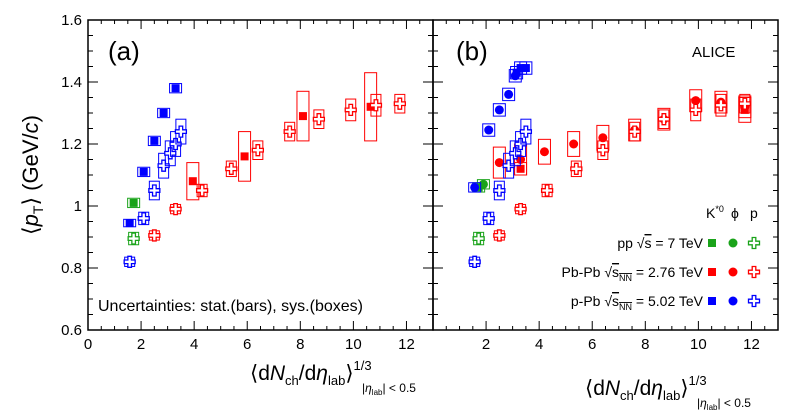 The image size is (789, 412). I want to click on legend-header-k: K*0, so click(715, 212).